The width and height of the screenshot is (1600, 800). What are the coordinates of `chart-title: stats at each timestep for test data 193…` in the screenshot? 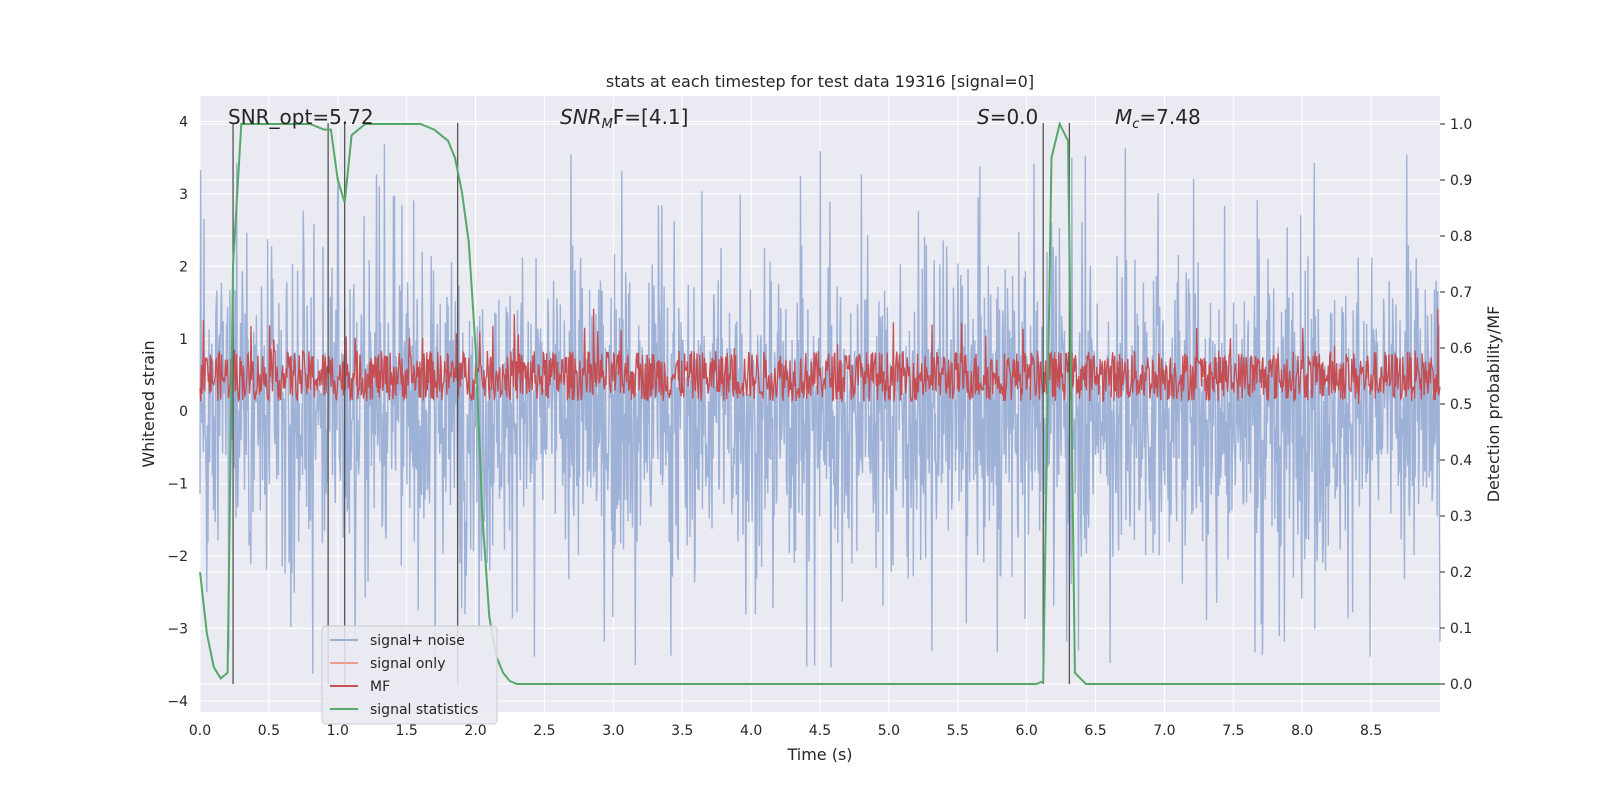 It's located at (820, 81).